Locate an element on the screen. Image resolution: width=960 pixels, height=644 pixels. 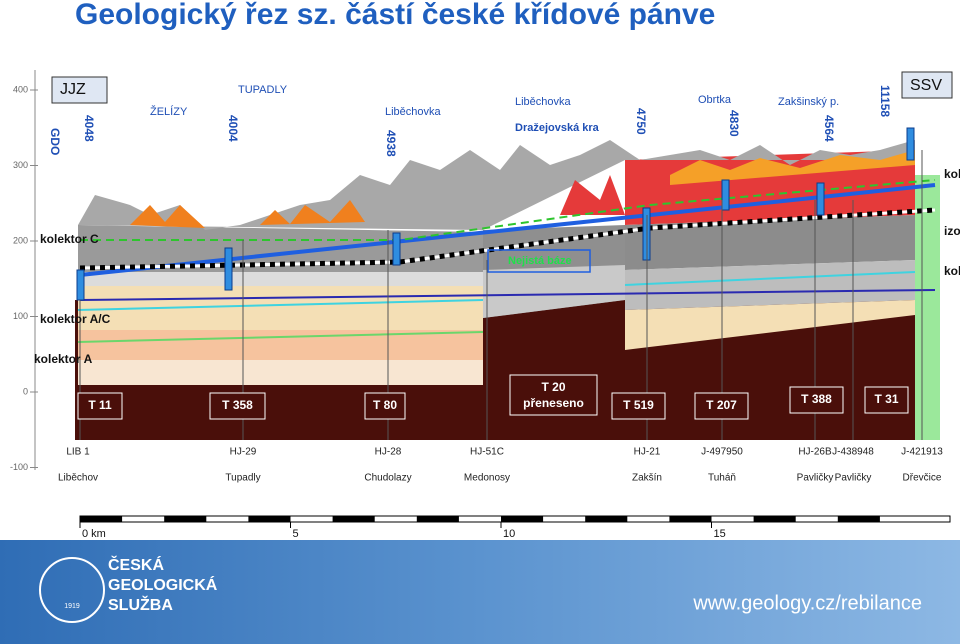
temperature-box: T 388 is located at coordinates (816, 400).